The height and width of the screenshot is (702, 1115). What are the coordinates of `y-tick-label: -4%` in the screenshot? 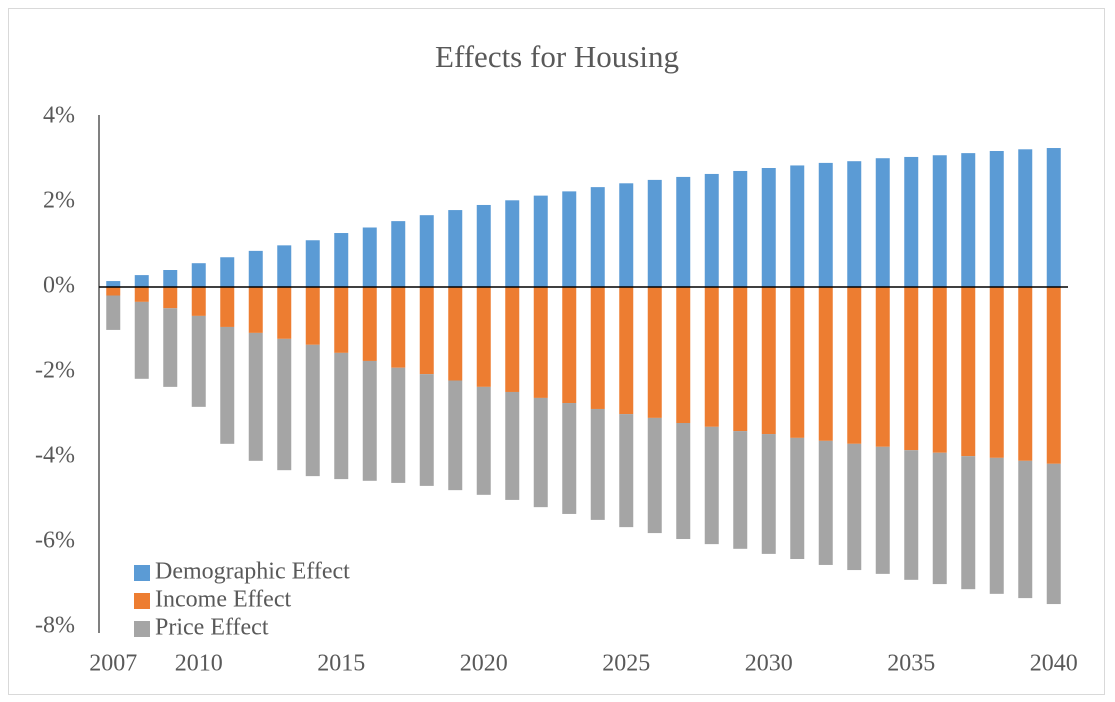 It's located at (55, 456).